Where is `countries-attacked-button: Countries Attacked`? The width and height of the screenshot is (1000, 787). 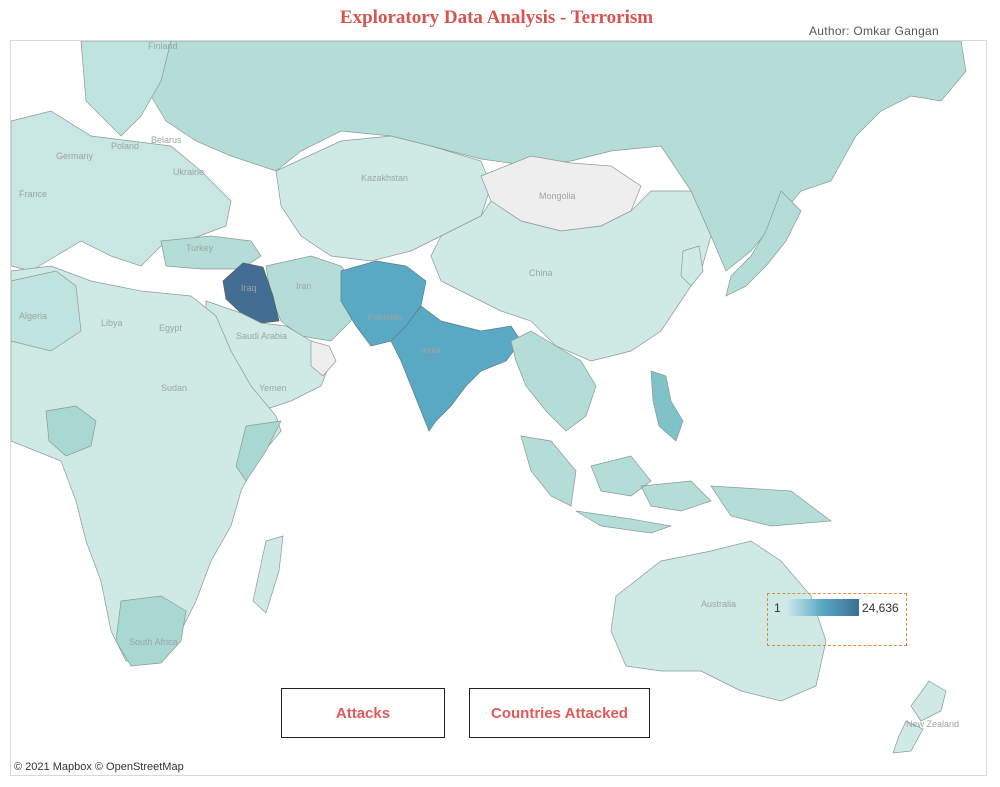
countries-attacked-button: Countries Attacked is located at coordinates (559, 713).